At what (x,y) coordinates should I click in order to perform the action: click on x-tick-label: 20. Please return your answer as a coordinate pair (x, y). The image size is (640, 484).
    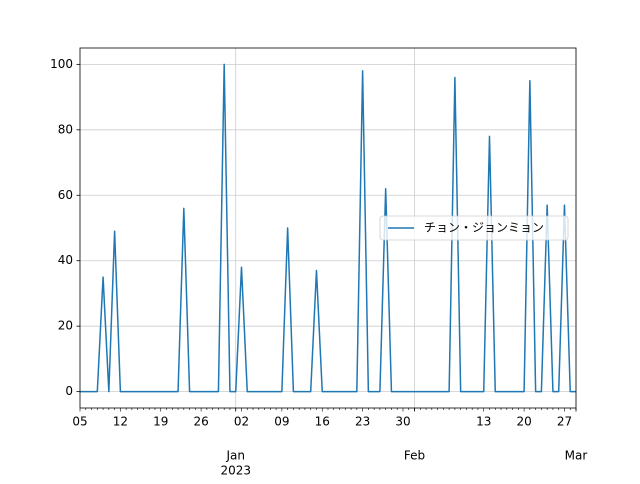
    Looking at the image, I should click on (523, 422).